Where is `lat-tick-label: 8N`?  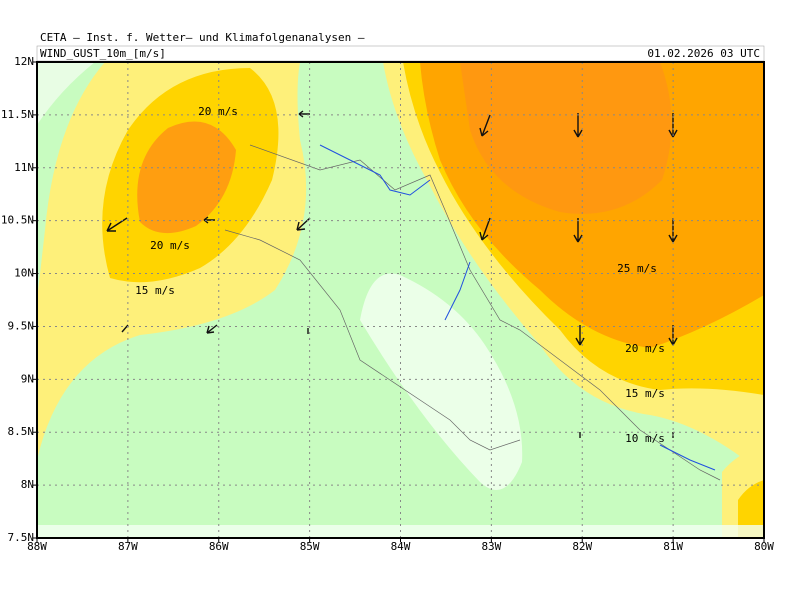
lat-tick-label: 8N is located at coordinates (27, 484).